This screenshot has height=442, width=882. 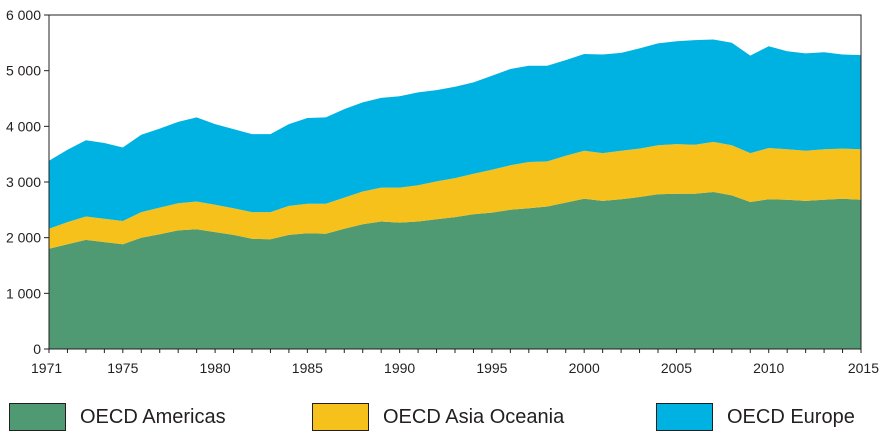 What do you see at coordinates (684, 417) in the screenshot?
I see `legend-swatch-oecd-europe` at bounding box center [684, 417].